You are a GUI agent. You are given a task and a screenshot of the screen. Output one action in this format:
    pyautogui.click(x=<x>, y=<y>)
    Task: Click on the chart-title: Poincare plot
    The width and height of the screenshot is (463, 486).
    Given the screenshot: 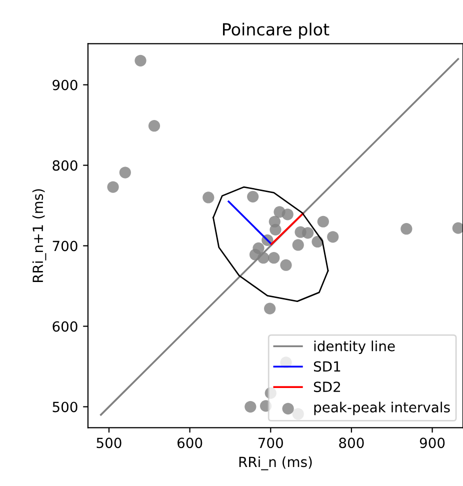 What is the action you would take?
    pyautogui.click(x=276, y=30)
    